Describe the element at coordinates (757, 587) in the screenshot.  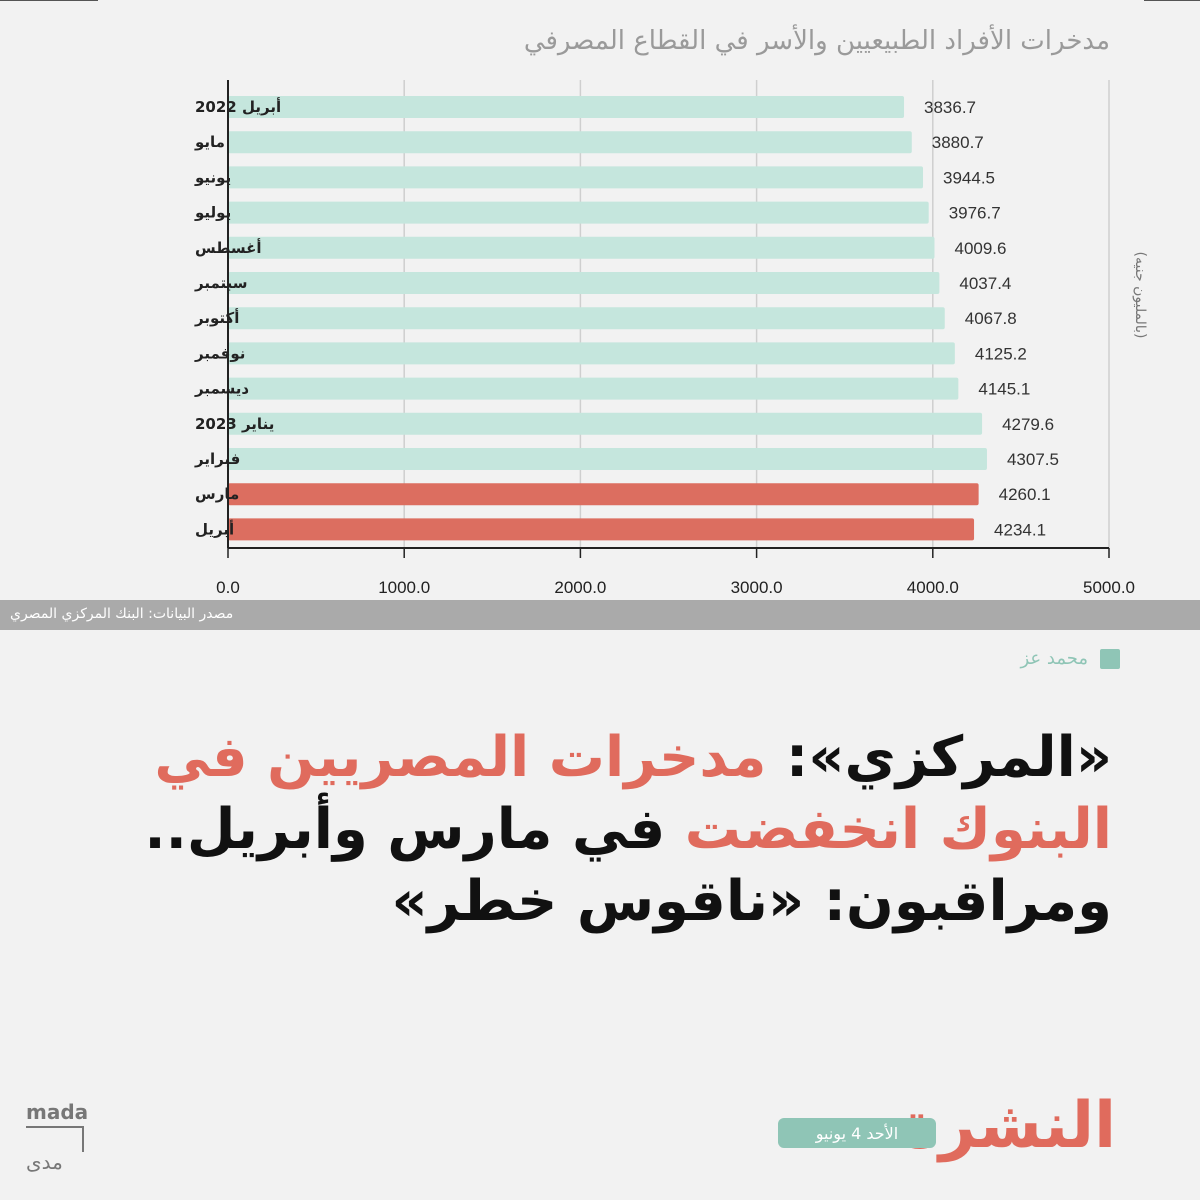
I see `x-tick-label: 3000.0` at that location.